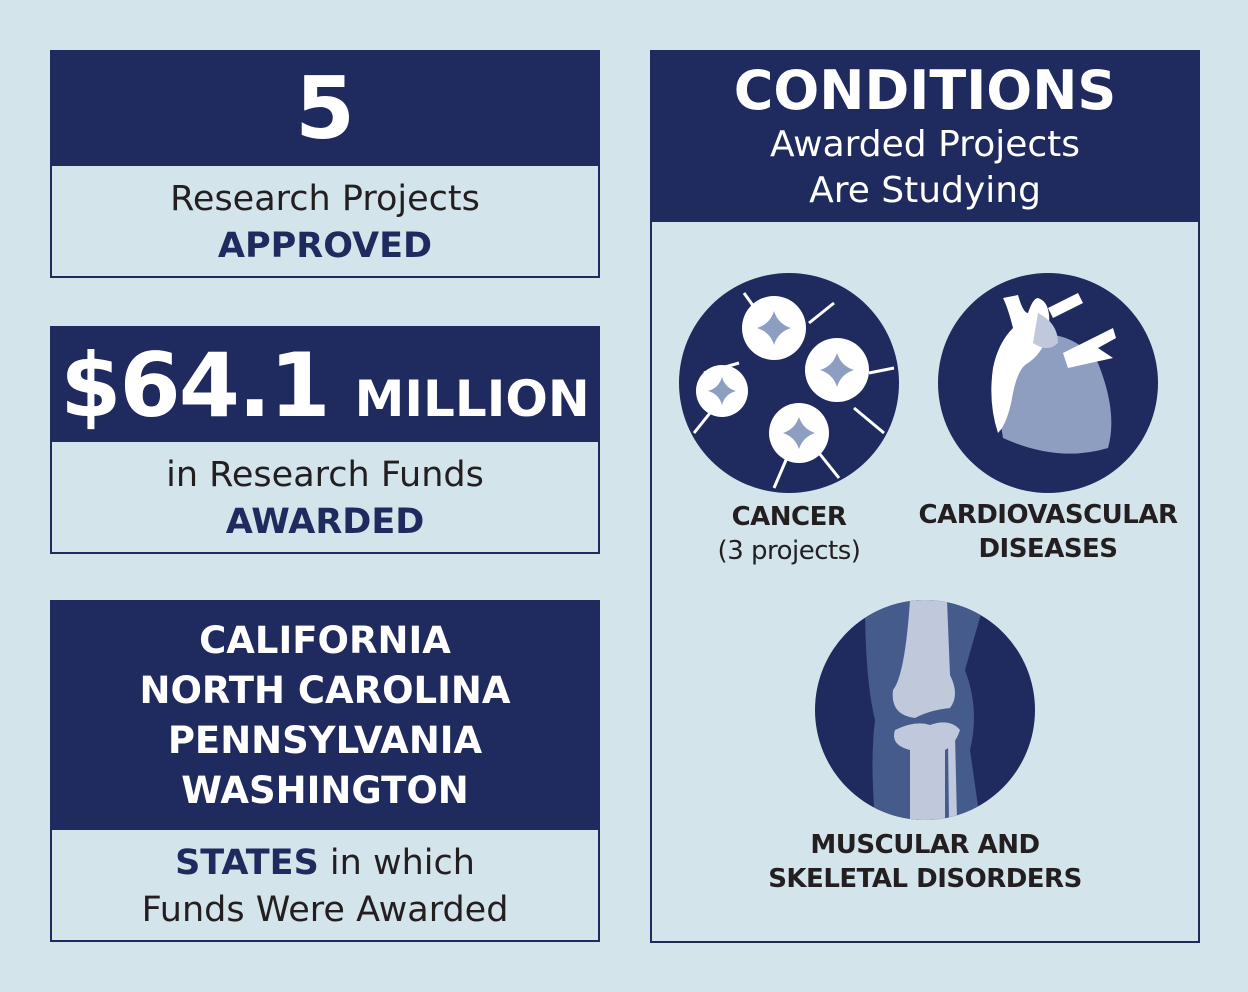 This screenshot has width=1248, height=992. I want to click on musculoskeletal-label: MUSCULAR AND SKELETAL DISORDERS, so click(925, 862).